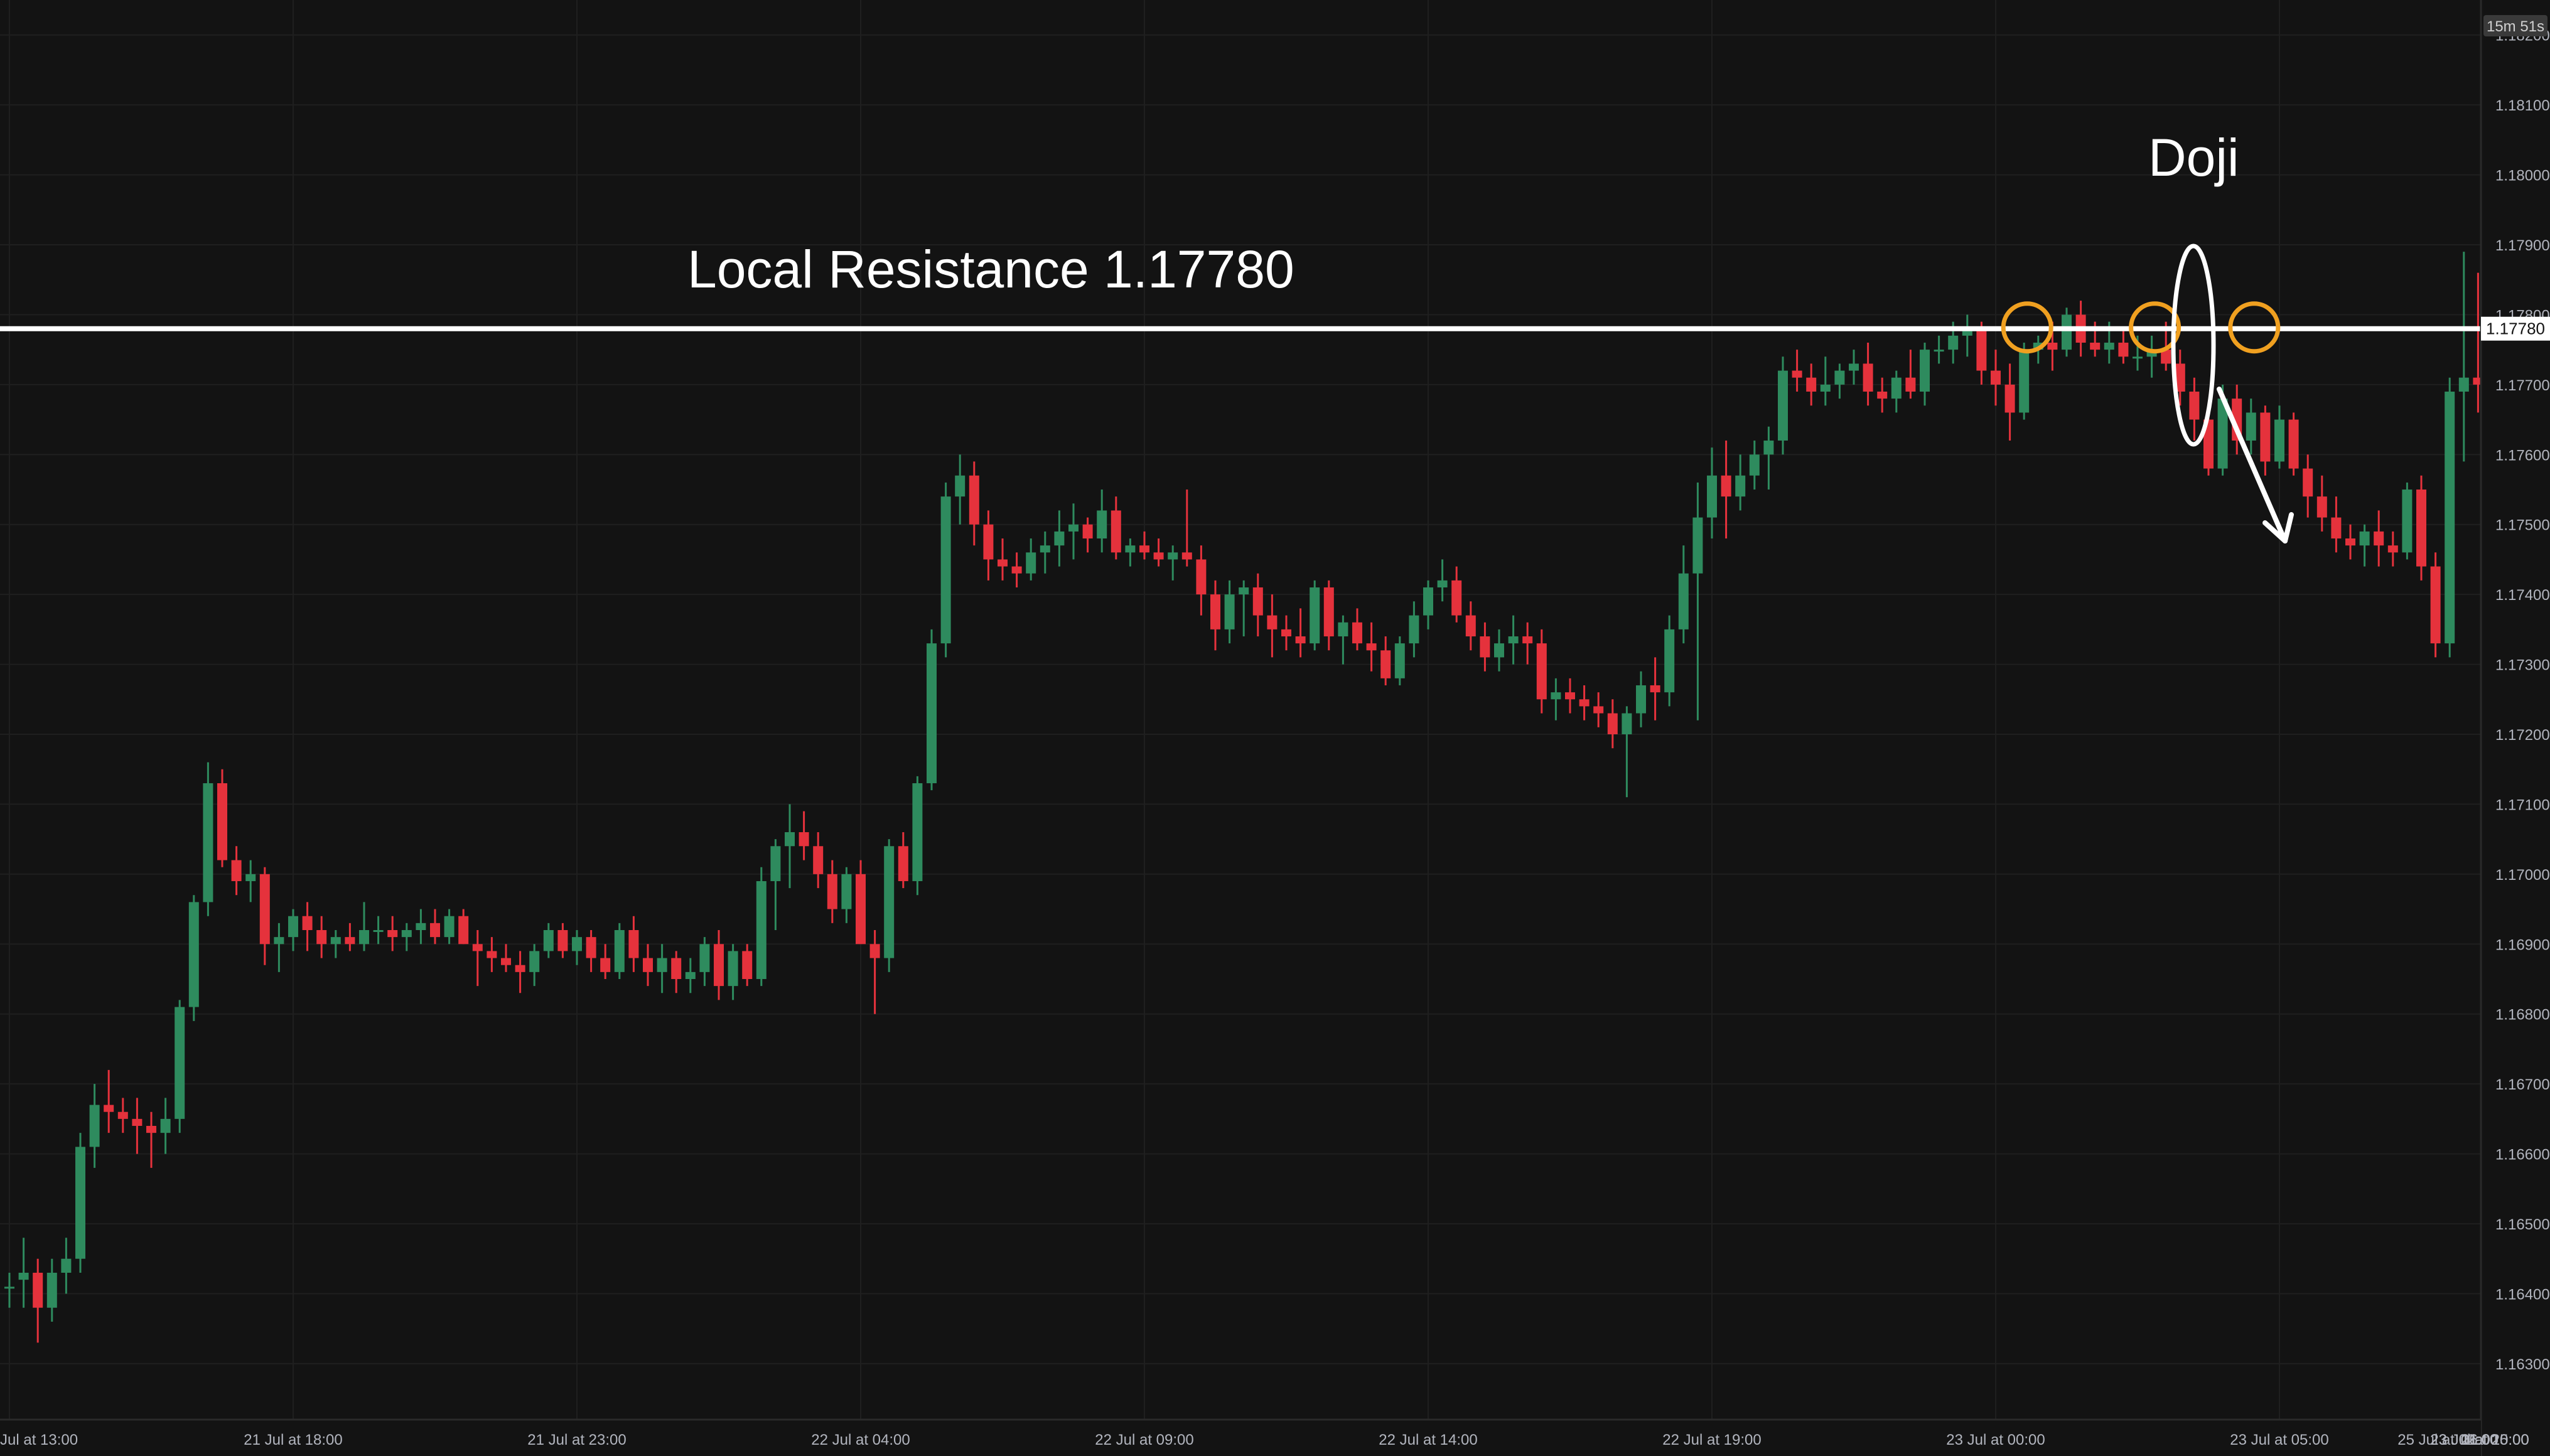 This screenshot has width=2550, height=1456. Describe the element at coordinates (2523, 176) in the screenshot. I see `y-tick-label: 1.18000` at that location.